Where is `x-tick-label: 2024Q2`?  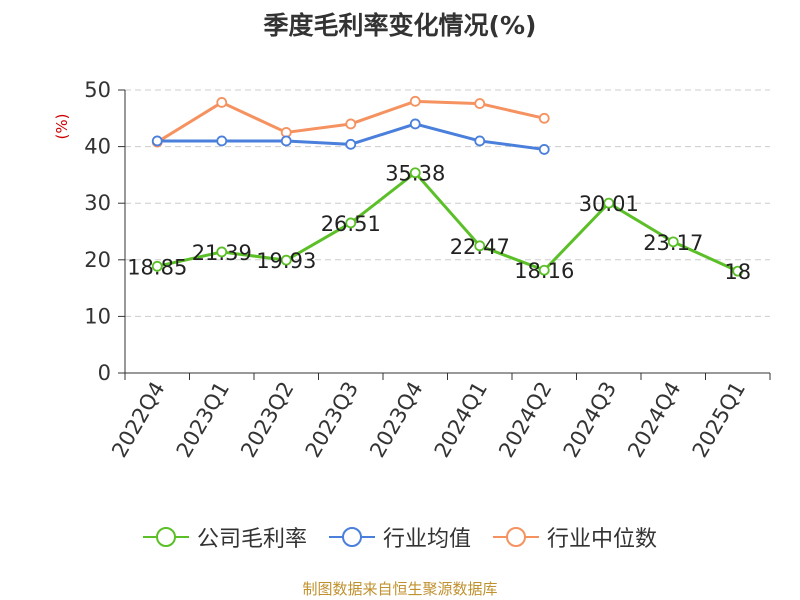
x-tick-label: 2024Q2 is located at coordinates (525, 420).